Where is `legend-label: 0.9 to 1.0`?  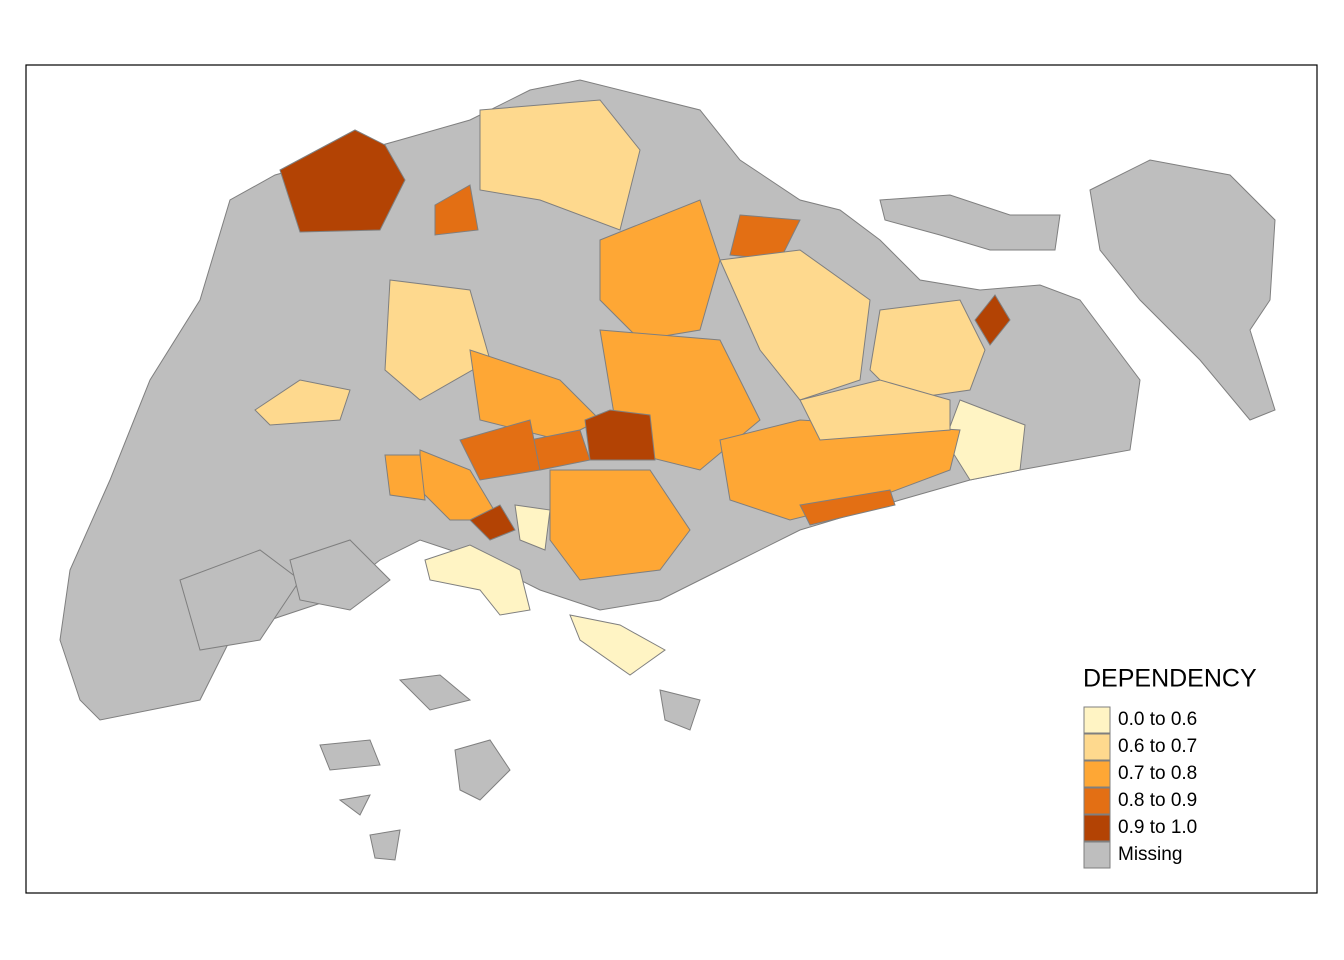 legend-label: 0.9 to 1.0 is located at coordinates (1157, 827).